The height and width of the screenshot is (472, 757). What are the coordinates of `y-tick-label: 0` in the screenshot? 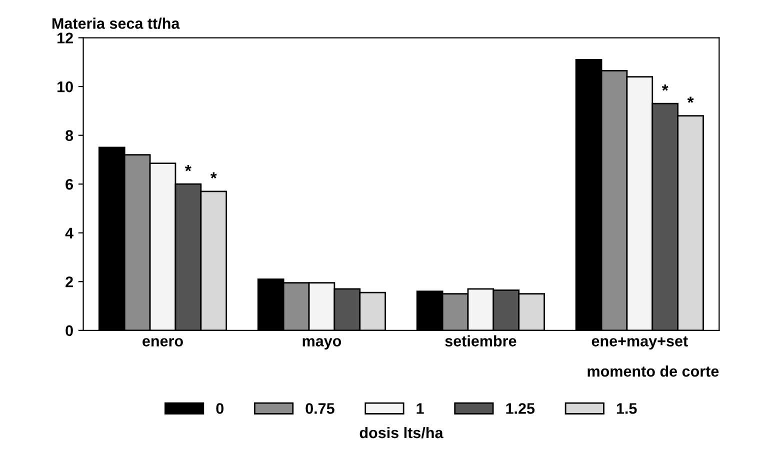 It's located at (69, 330).